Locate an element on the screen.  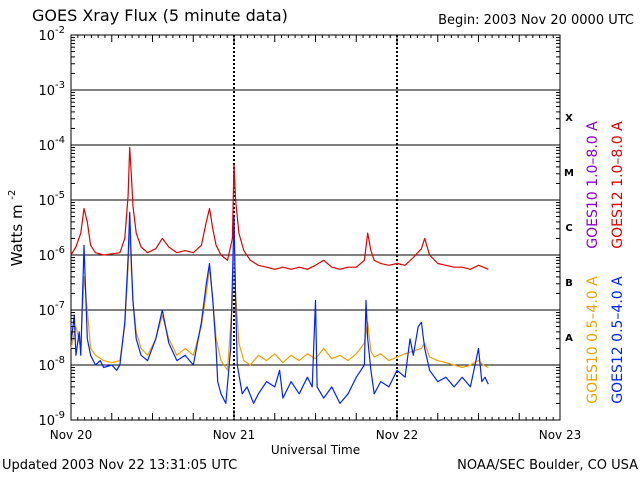
begin-label: Begin: 2003 Nov 20 0000 UTC is located at coordinates (536, 20).